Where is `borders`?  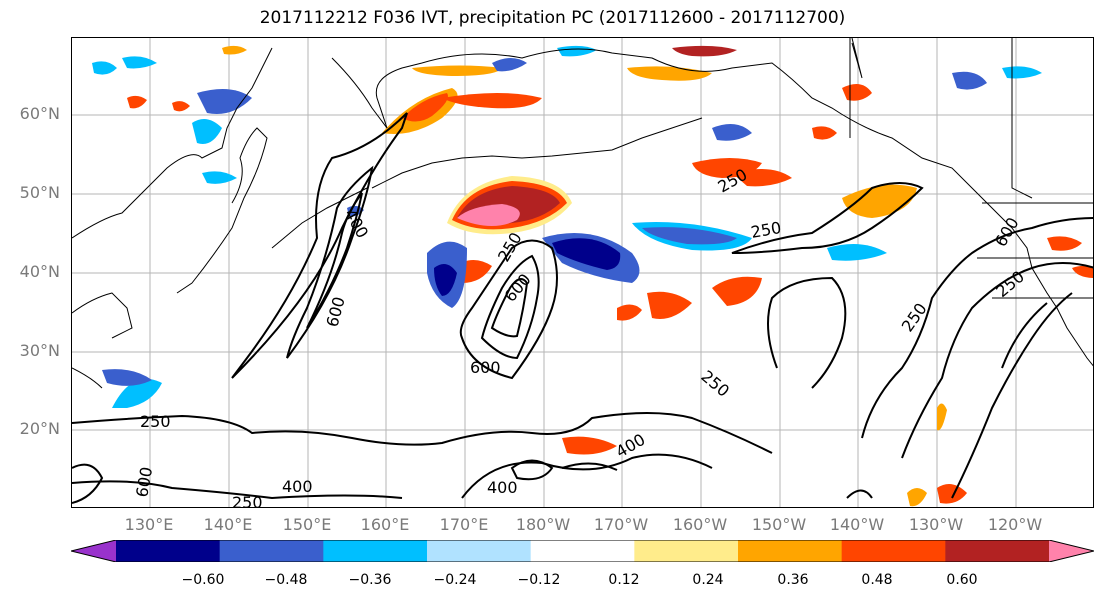 borders is located at coordinates (971, 168).